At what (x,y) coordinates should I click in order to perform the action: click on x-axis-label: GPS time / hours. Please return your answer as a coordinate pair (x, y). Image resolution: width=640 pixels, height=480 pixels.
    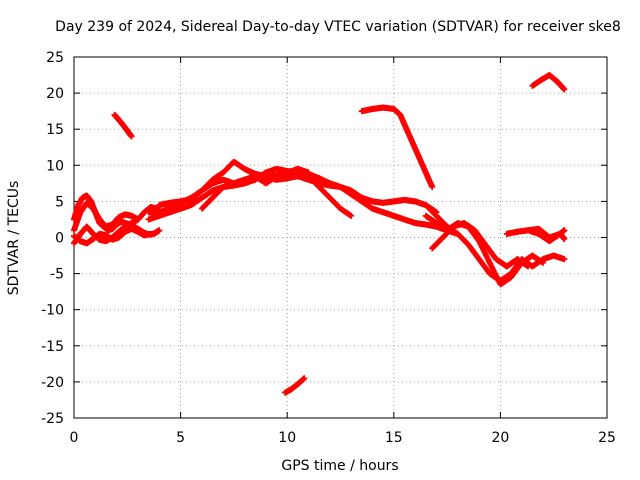
    Looking at the image, I should click on (339, 466).